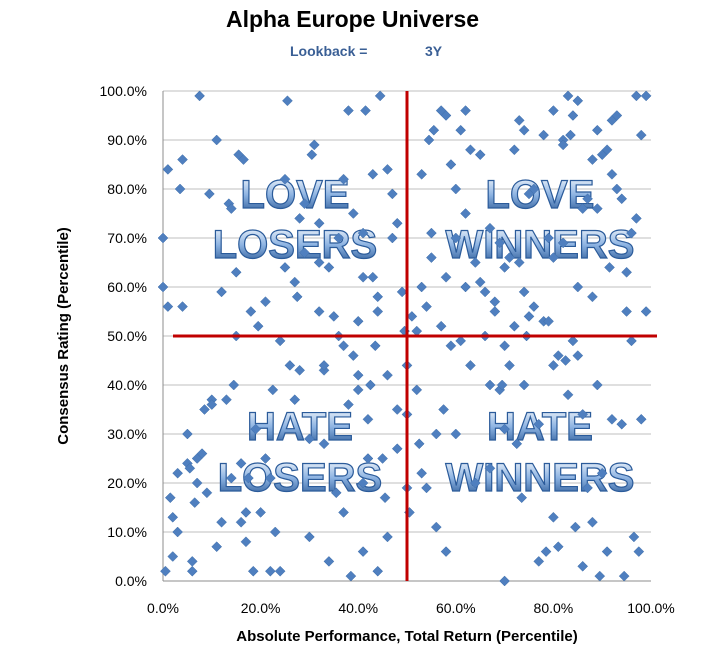 The width and height of the screenshot is (705, 664). What do you see at coordinates (127, 336) in the screenshot?
I see `y-tick-label: 50.0%` at bounding box center [127, 336].